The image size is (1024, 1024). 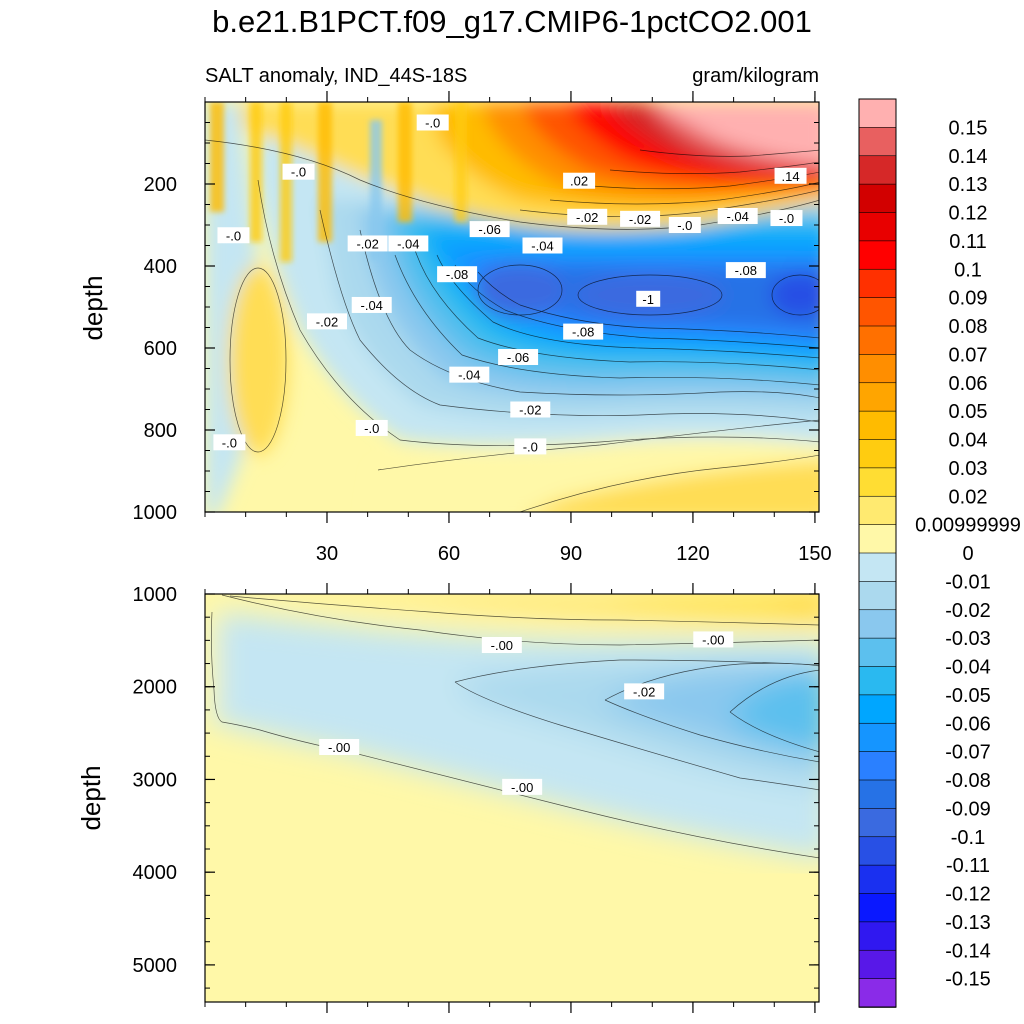 I want to click on bottom-contour-label: -.02, so click(x=644, y=691).